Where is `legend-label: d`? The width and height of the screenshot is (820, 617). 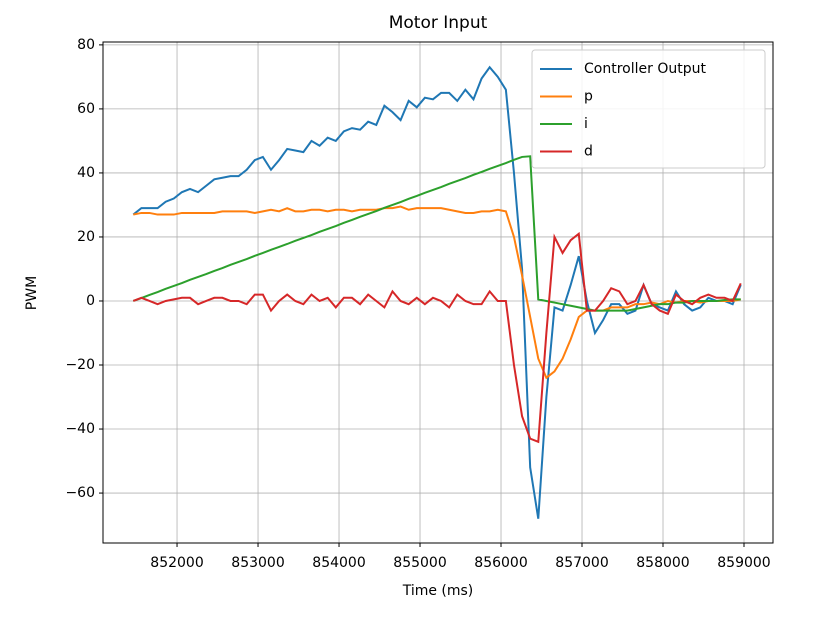
legend-label: d is located at coordinates (588, 152).